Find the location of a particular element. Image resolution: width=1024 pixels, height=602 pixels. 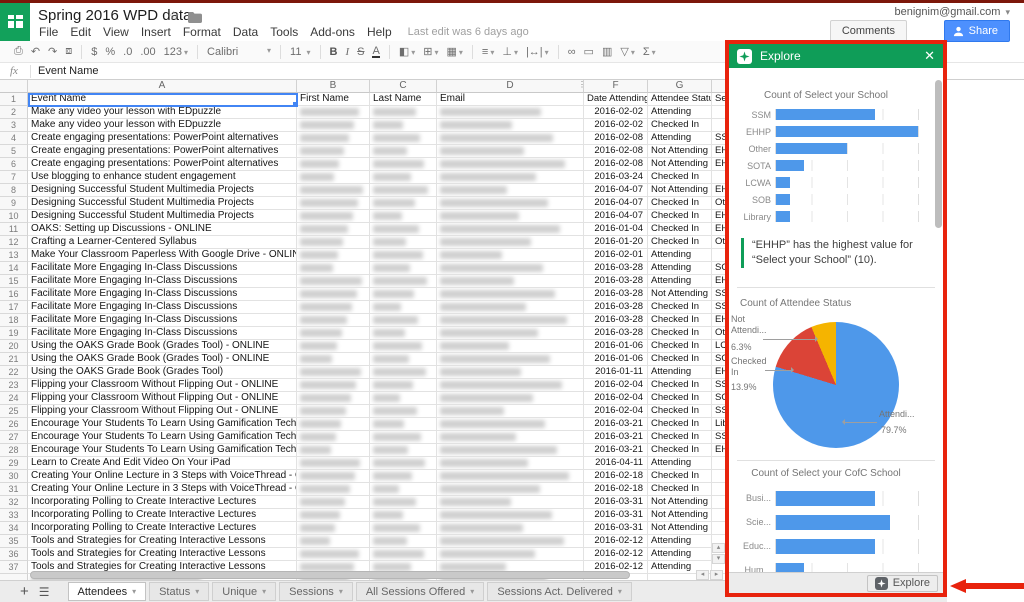

row-number: 20 is located at coordinates (14, 346).